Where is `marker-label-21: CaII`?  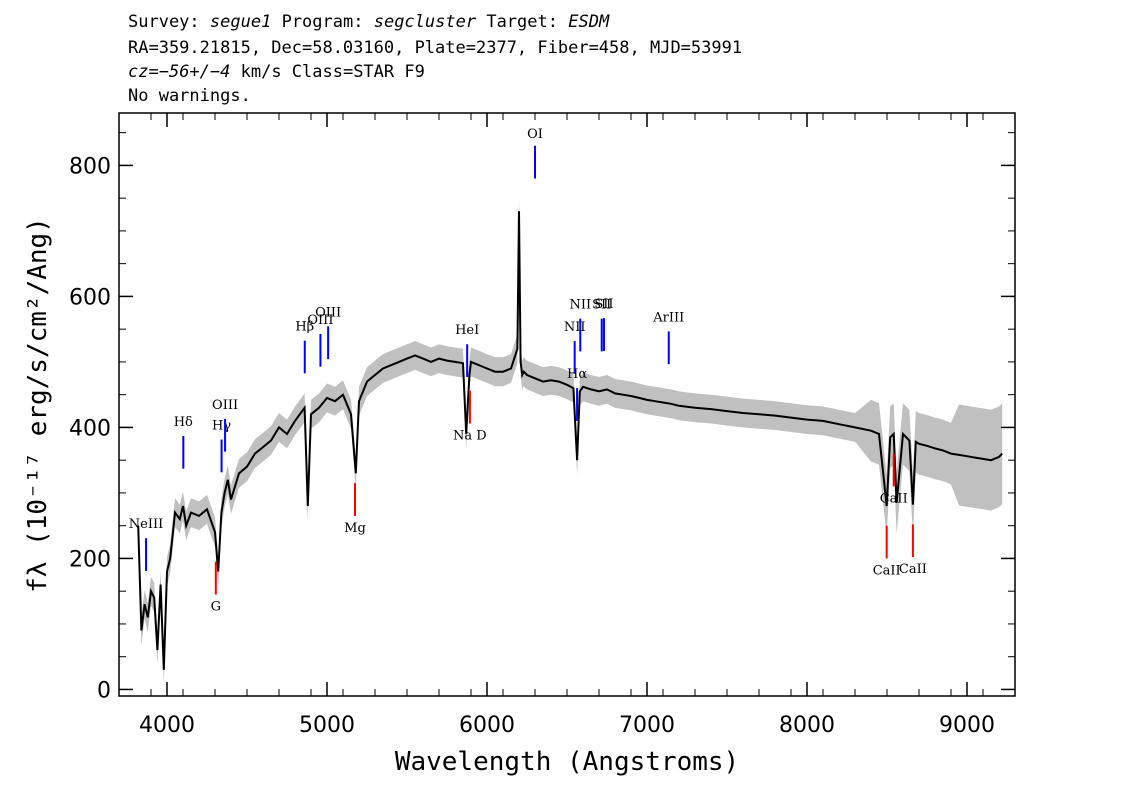
marker-label-21: CaII is located at coordinates (913, 569).